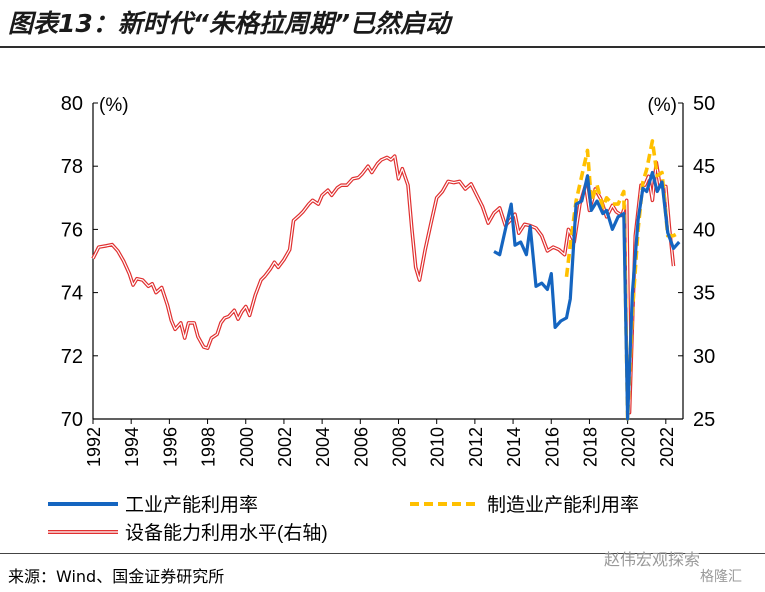  I want to click on chart-title: 图表13：新时代“朱格拉周期”已然启动, so click(229, 23).